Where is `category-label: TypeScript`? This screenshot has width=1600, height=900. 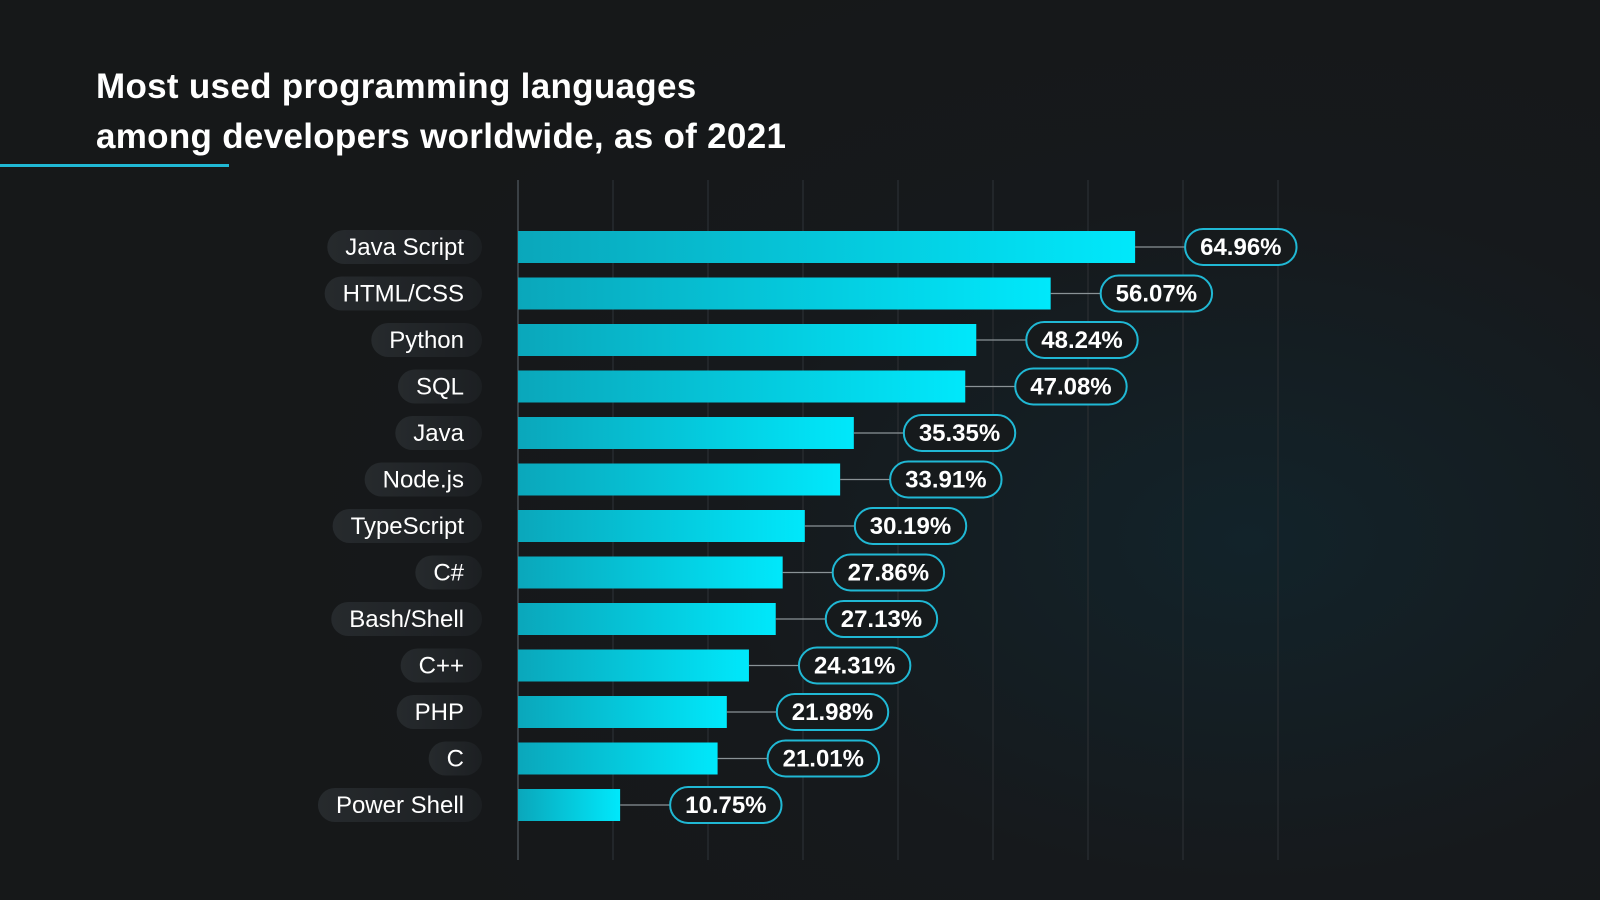 category-label: TypeScript is located at coordinates (408, 526).